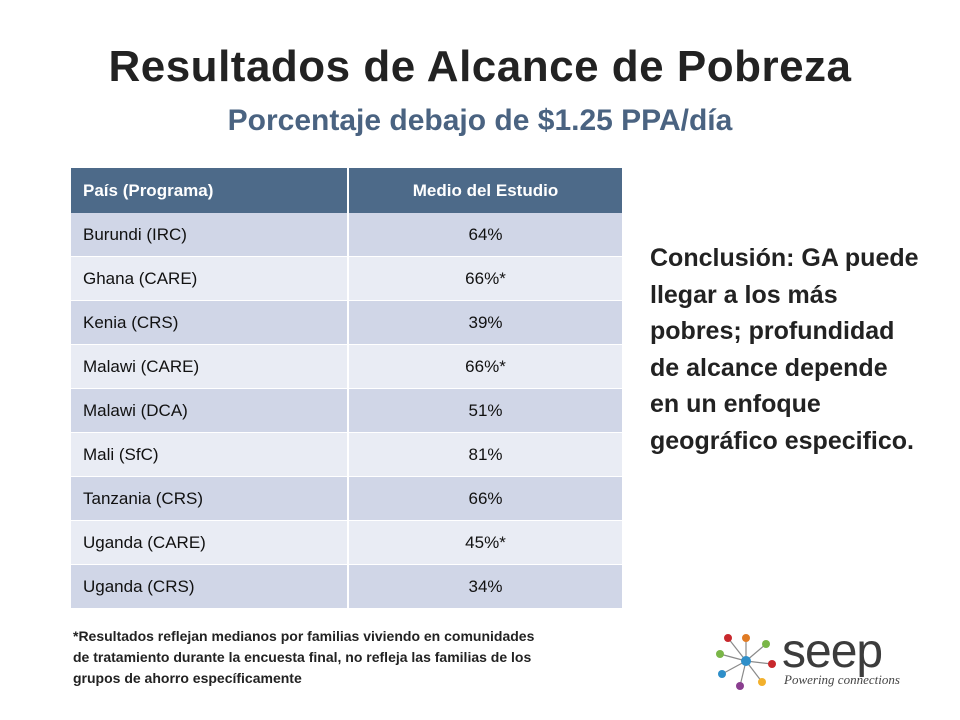 This screenshot has width=960, height=720. Describe the element at coordinates (210, 235) in the screenshot. I see `country-cell: Burundi (IRC)` at that location.